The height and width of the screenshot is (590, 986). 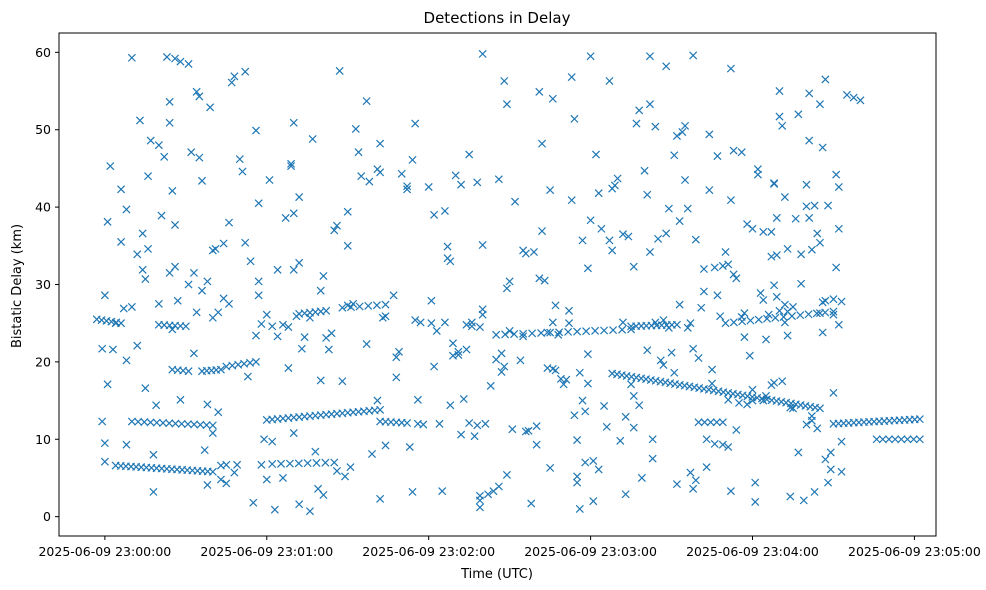 I want to click on y-tick-label: 20, so click(x=43, y=361).